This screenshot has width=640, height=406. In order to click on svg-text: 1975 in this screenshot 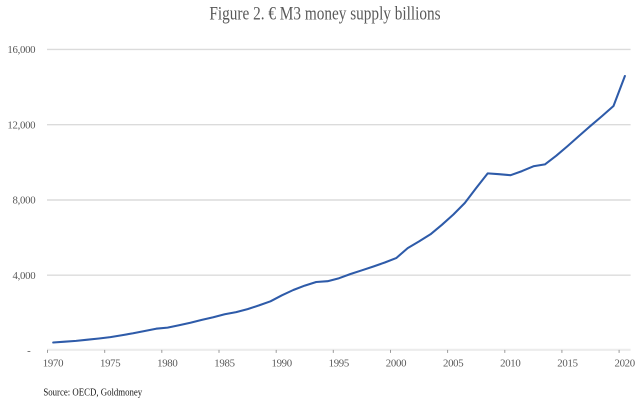, I will do `click(110, 363)`.